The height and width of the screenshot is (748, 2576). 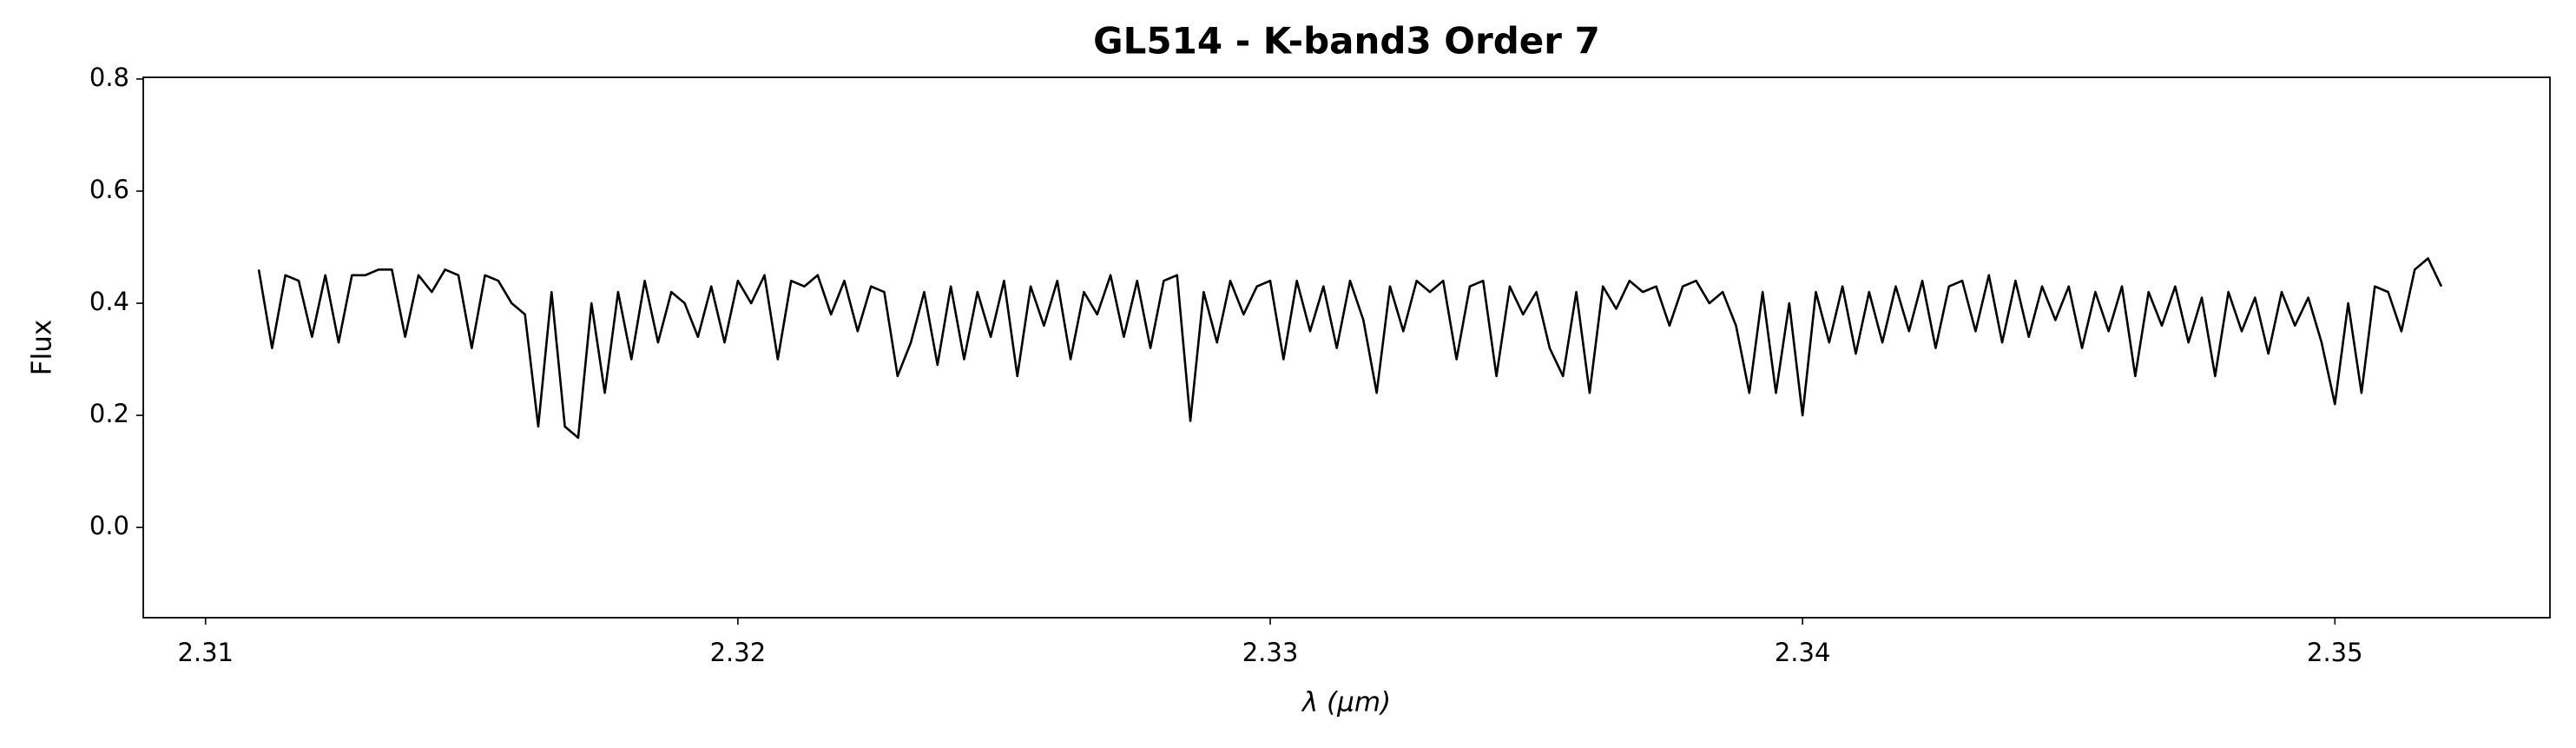 I want to click on x-tick-label: 2.32, so click(x=738, y=652).